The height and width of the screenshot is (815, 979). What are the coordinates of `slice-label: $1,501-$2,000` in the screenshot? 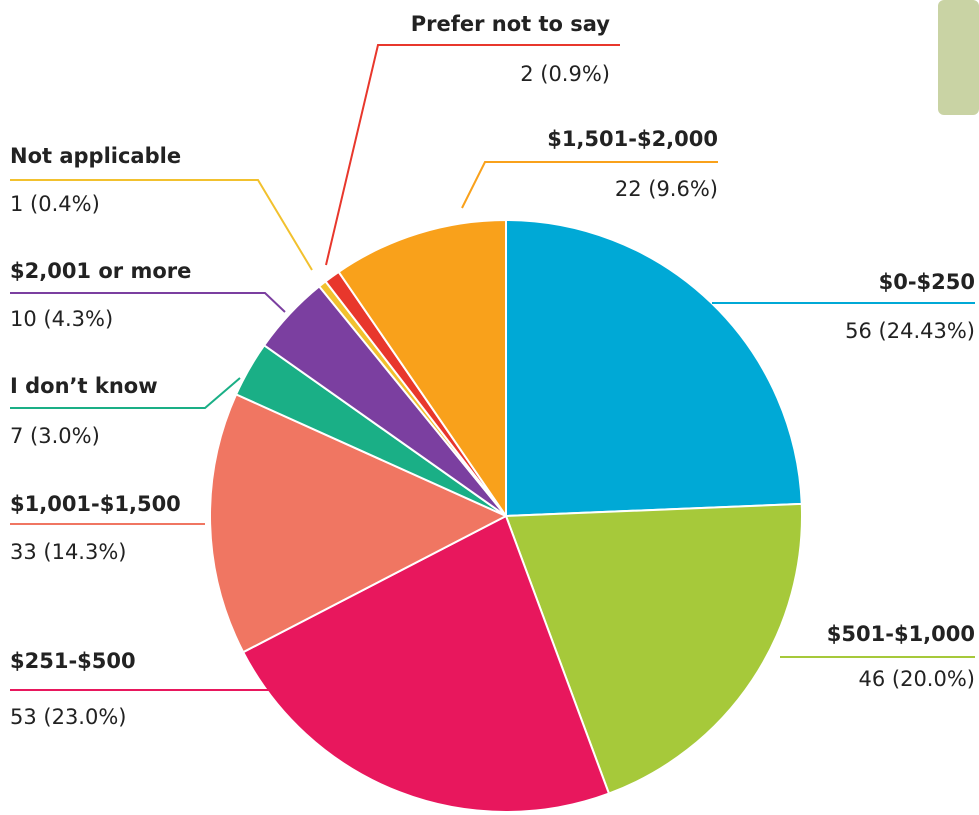 It's located at (632, 139).